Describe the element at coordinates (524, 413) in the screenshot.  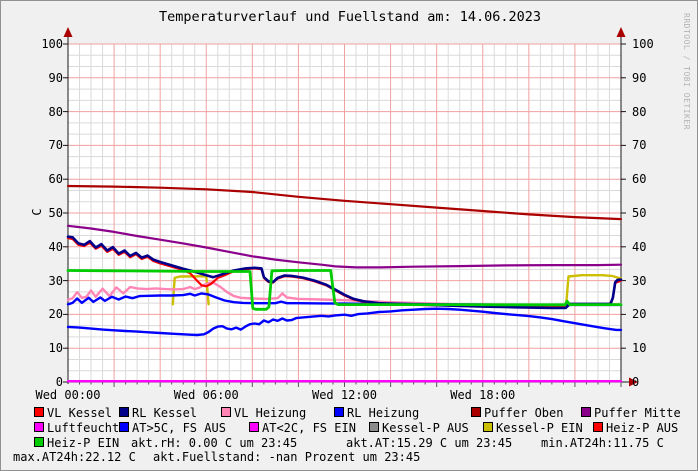
I see `legend-item-label: Puffer Oben` at that location.